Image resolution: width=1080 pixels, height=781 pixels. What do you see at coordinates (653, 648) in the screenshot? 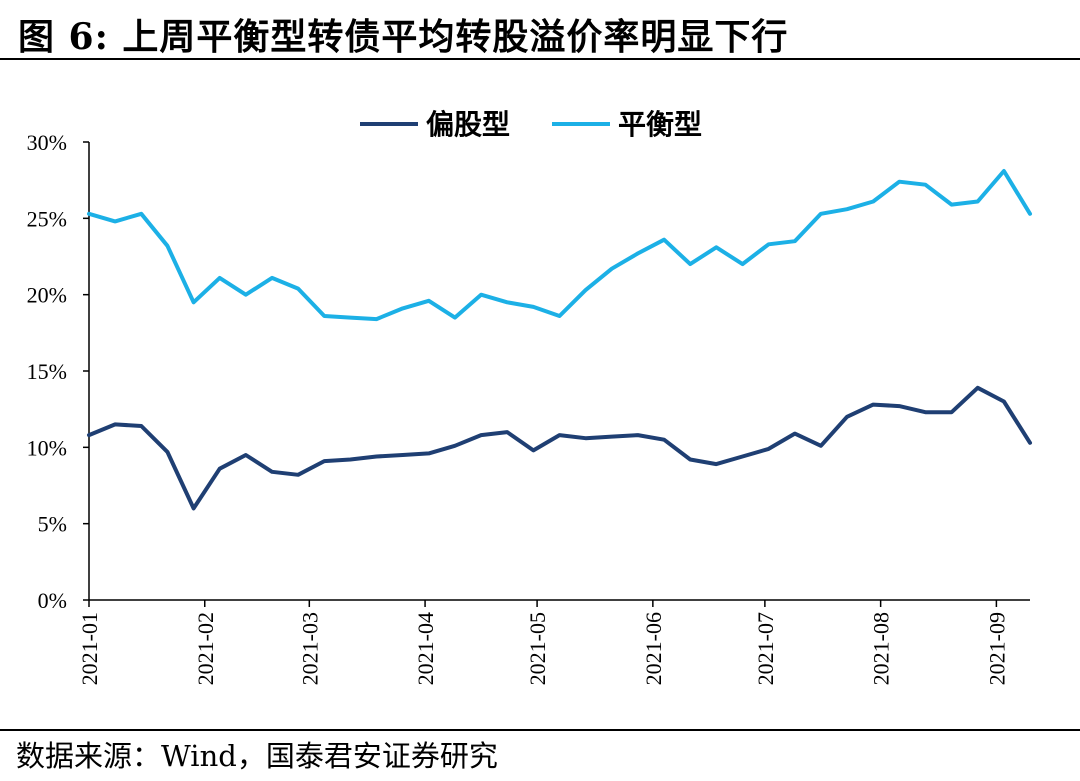
I see `x-tick-label: 2021-06` at bounding box center [653, 648].